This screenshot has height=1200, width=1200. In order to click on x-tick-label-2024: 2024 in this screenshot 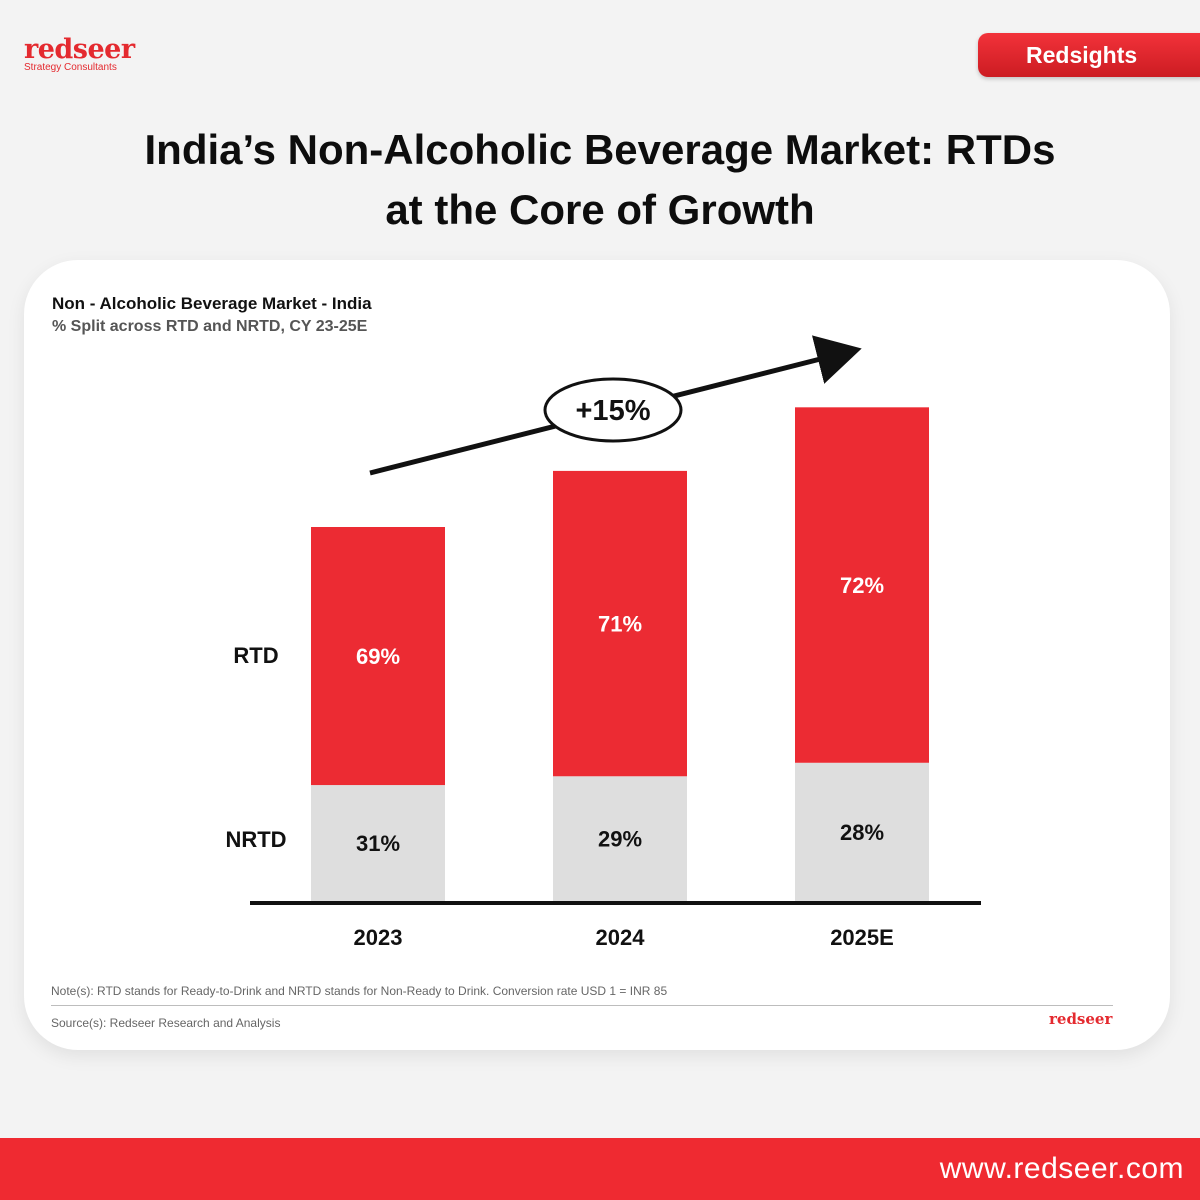, I will do `click(621, 937)`.